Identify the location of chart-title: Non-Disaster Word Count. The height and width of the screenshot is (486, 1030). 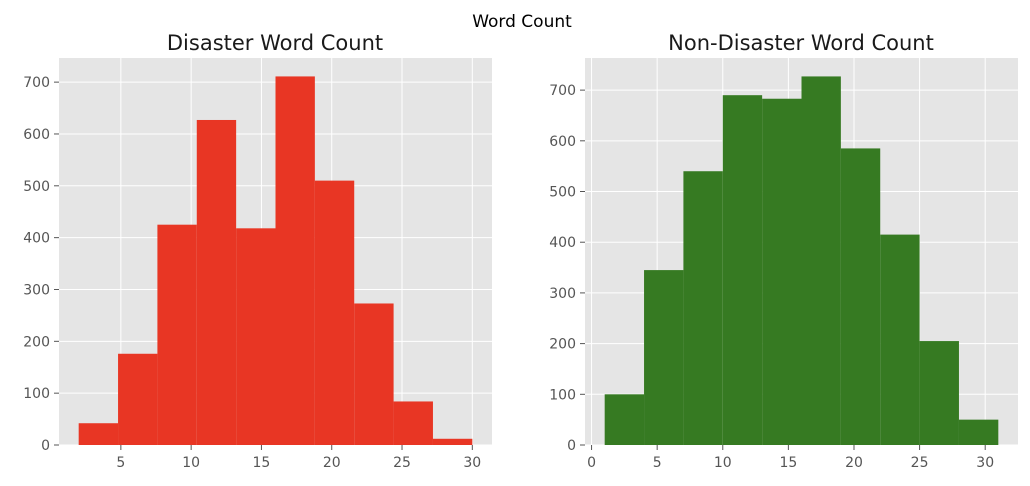
(801, 43).